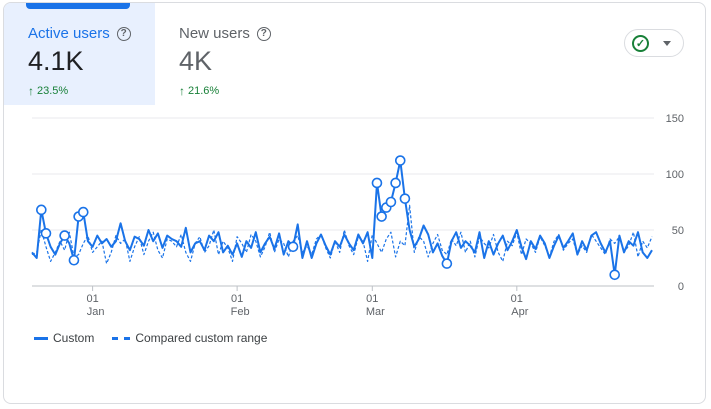 This screenshot has height=409, width=711. Describe the element at coordinates (640, 43) in the screenshot. I see `check-circle-icon: ✓` at that location.